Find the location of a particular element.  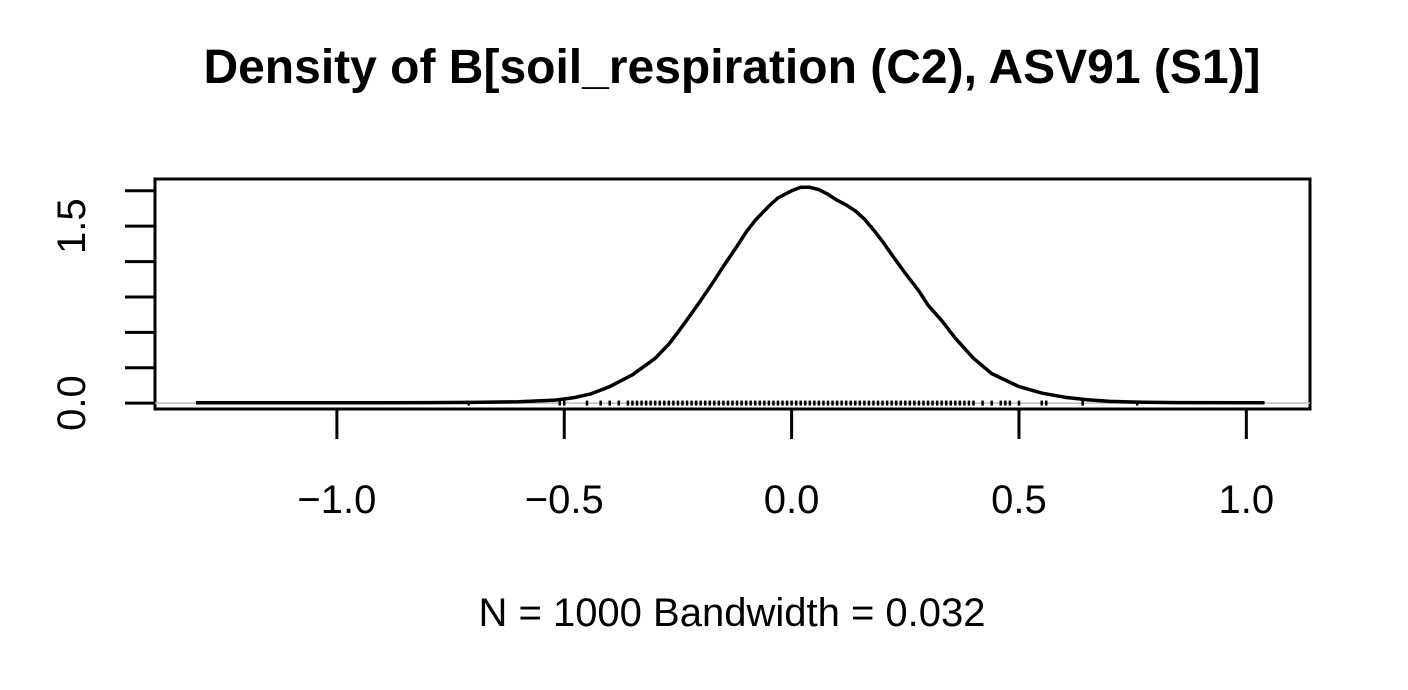

x-tick-label: 0.0 is located at coordinates (792, 500).